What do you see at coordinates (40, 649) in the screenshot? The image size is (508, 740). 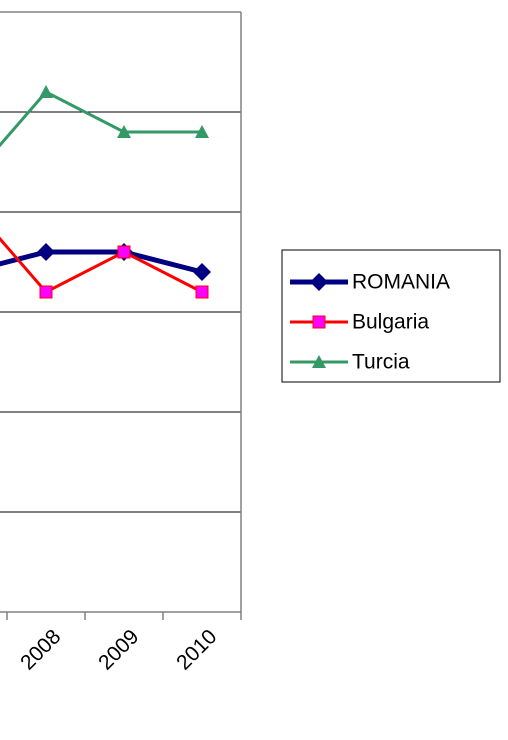 I see `x-tick-label: 2008` at bounding box center [40, 649].